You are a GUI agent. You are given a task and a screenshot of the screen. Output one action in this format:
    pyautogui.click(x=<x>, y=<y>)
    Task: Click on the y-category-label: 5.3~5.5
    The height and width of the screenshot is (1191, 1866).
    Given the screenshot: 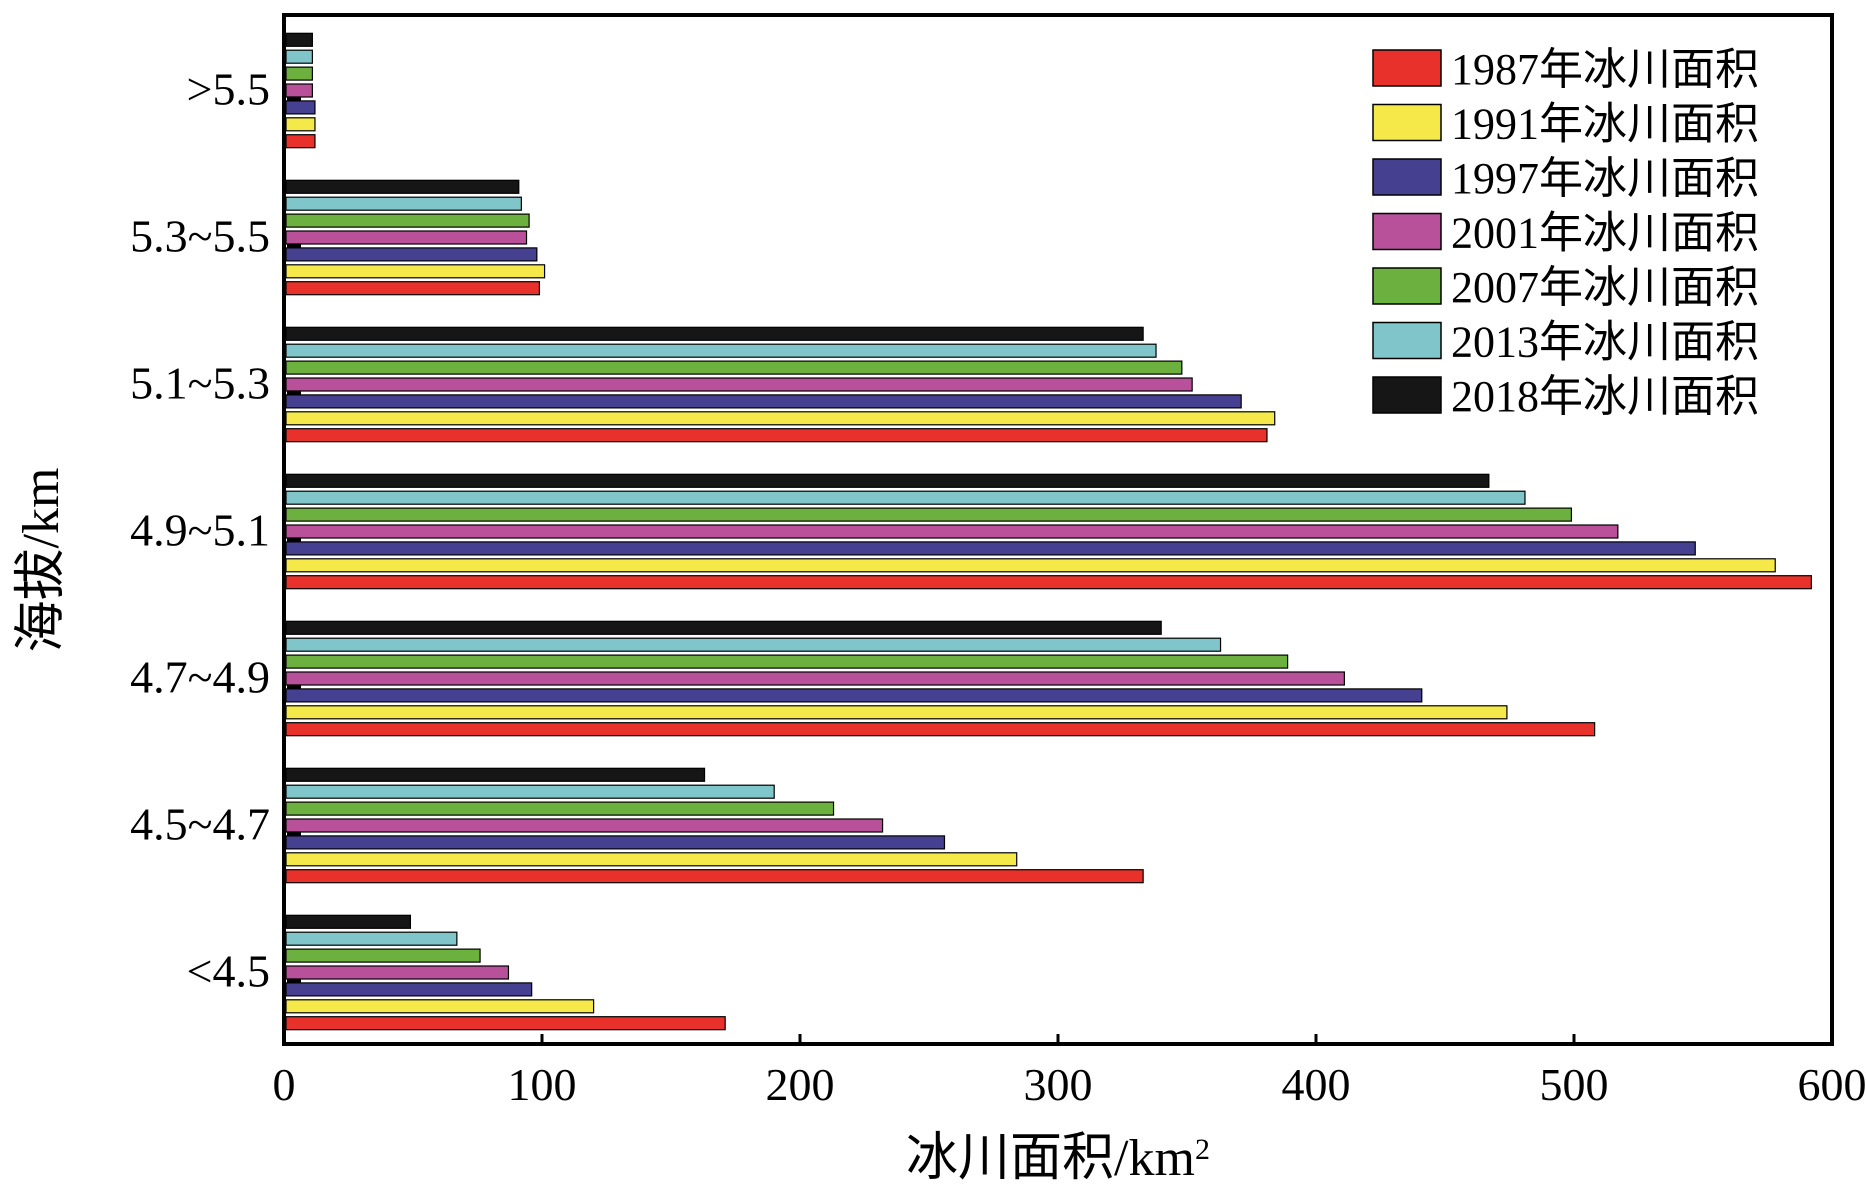 What is the action you would take?
    pyautogui.click(x=200, y=236)
    